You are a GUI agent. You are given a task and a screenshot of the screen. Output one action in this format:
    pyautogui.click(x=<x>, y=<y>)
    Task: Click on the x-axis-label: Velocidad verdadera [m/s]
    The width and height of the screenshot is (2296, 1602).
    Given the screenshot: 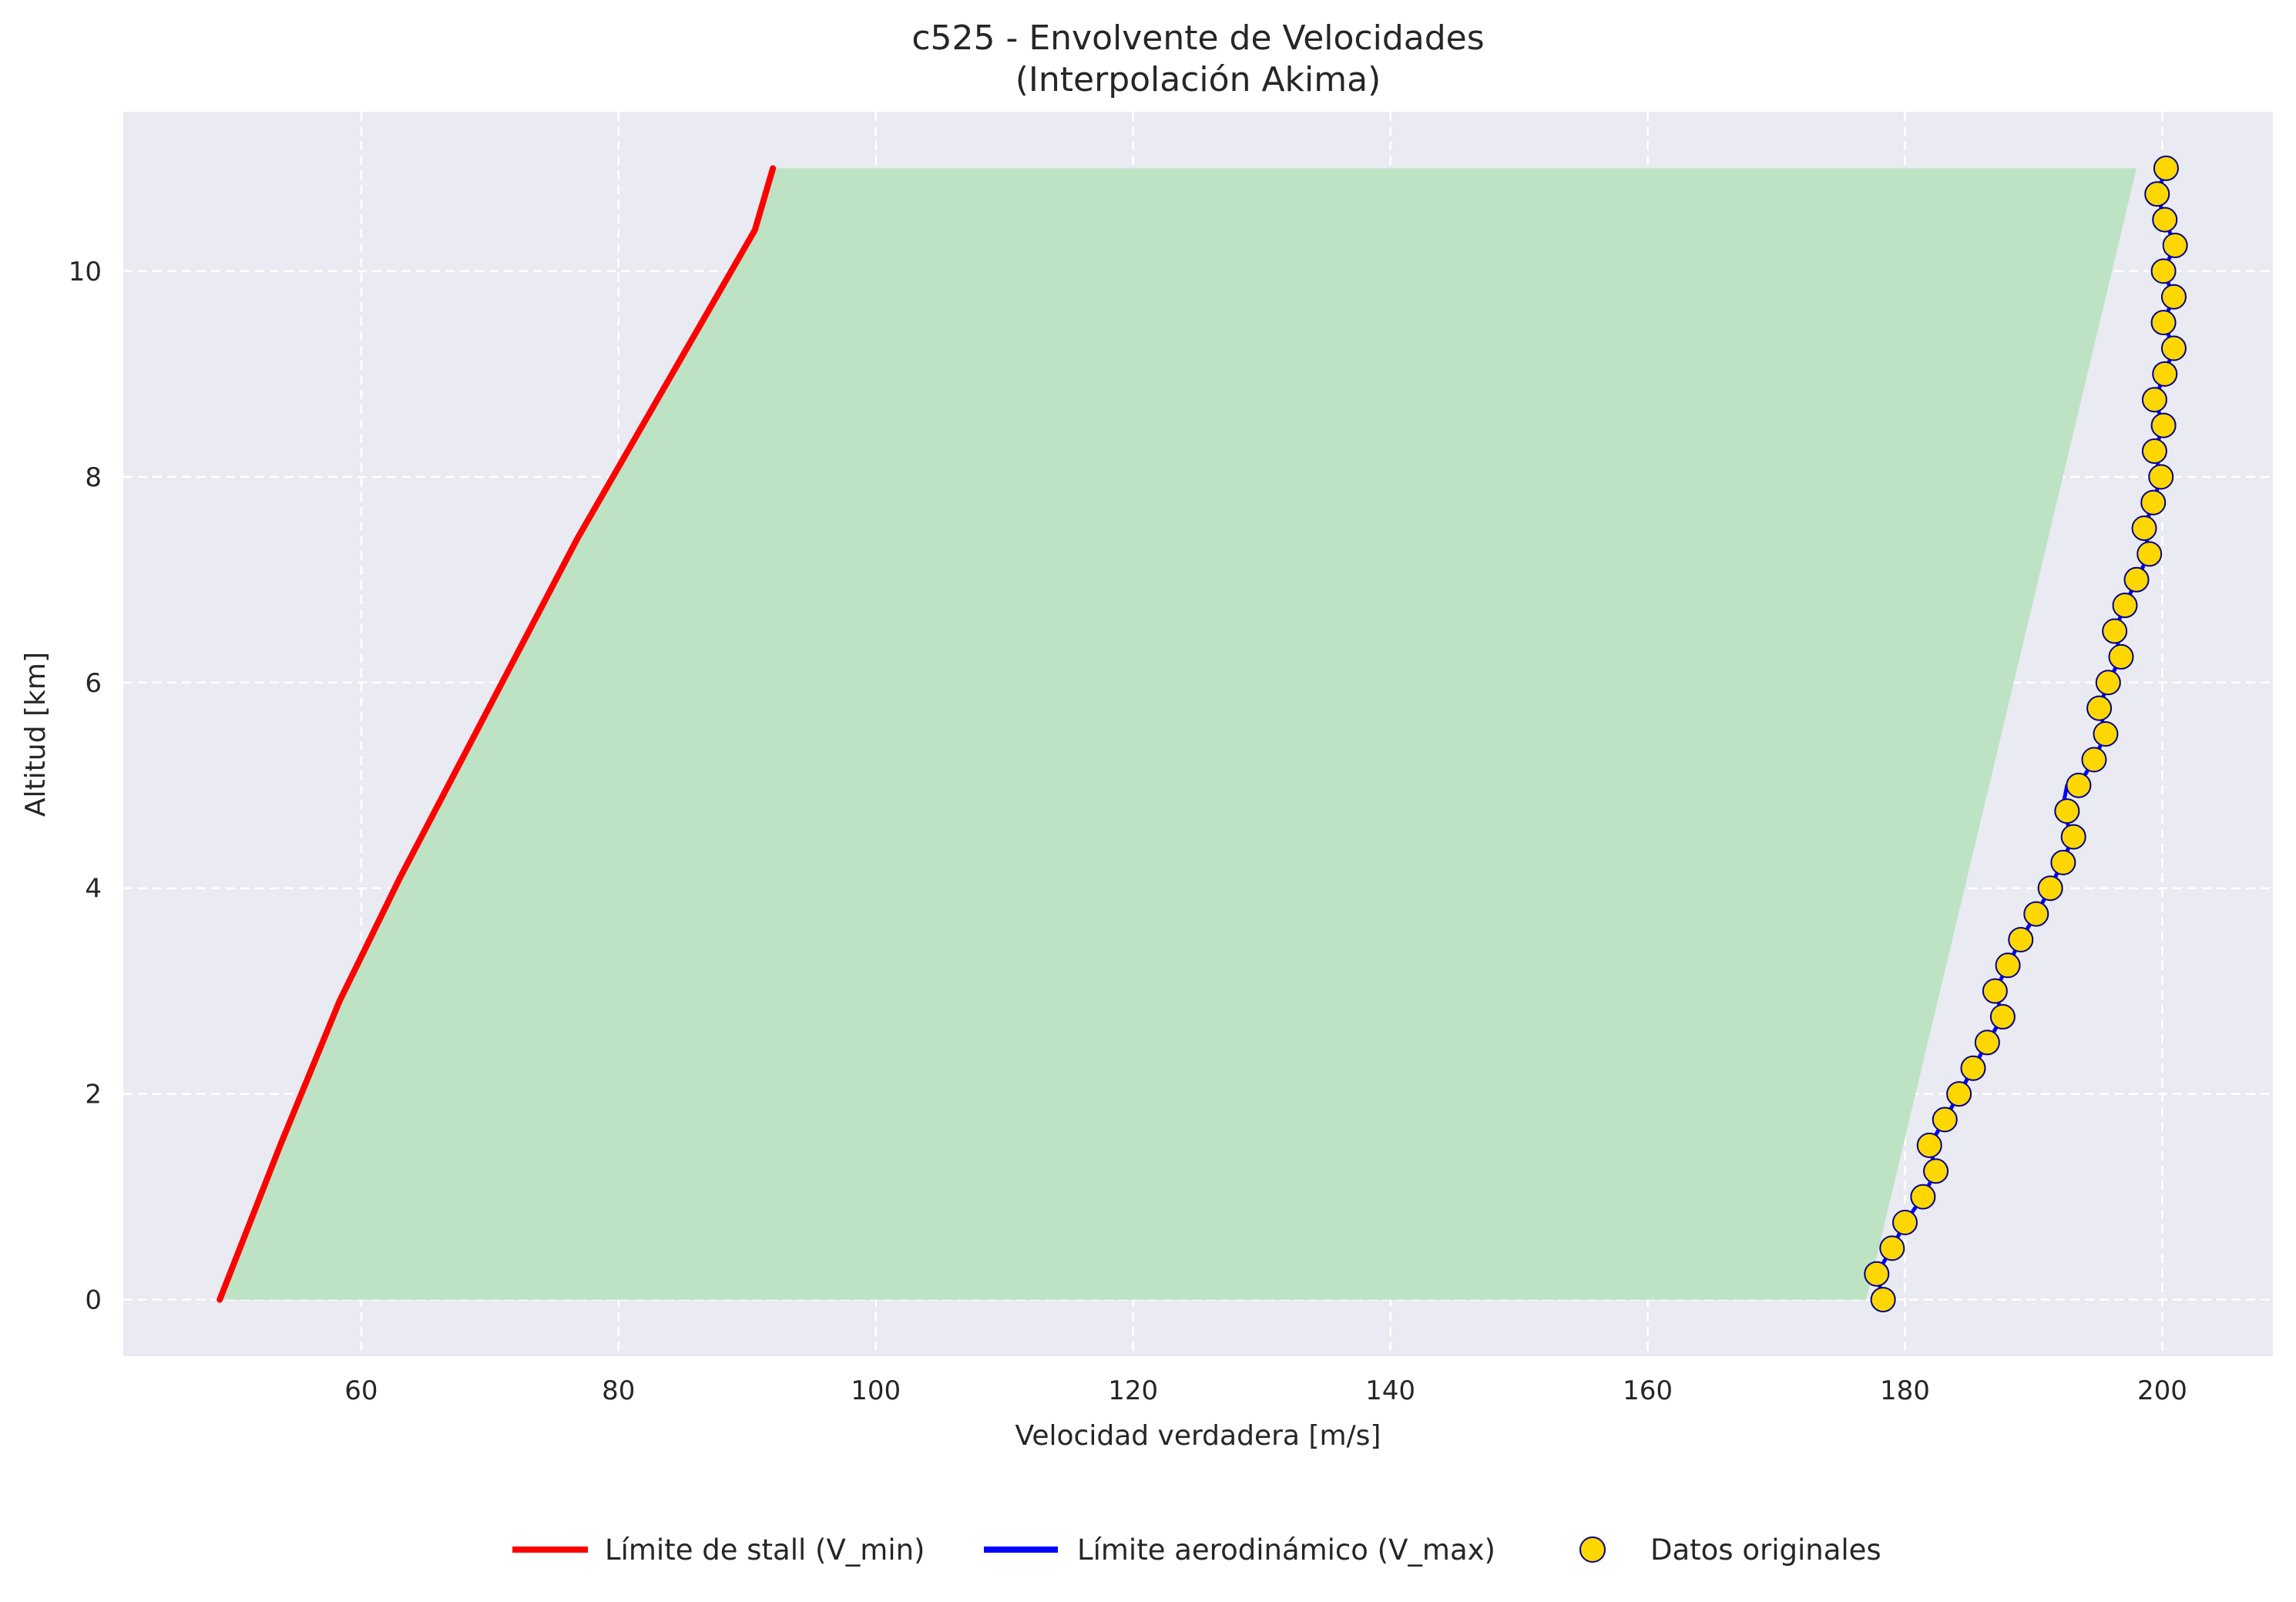 What is the action you would take?
    pyautogui.click(x=1198, y=1436)
    